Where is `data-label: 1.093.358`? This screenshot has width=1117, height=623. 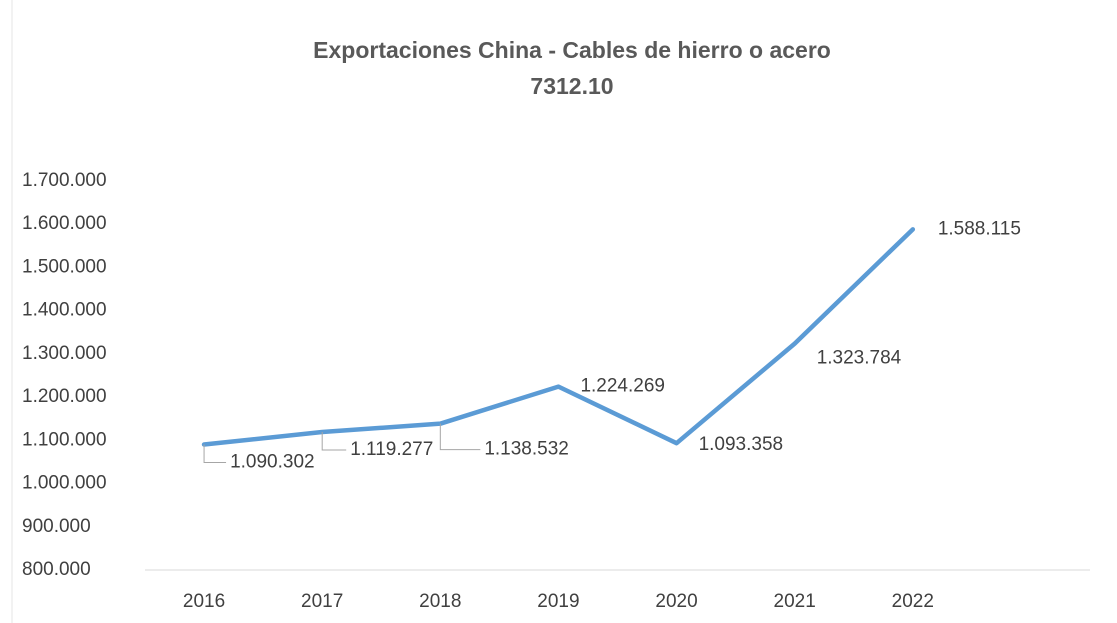
data-label: 1.093.358 is located at coordinates (741, 444).